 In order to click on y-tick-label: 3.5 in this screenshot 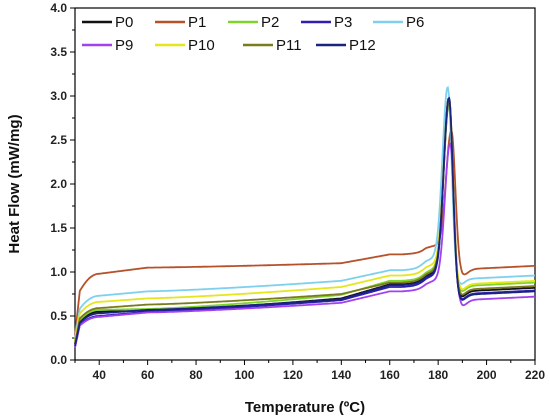, I will do `click(58, 52)`.